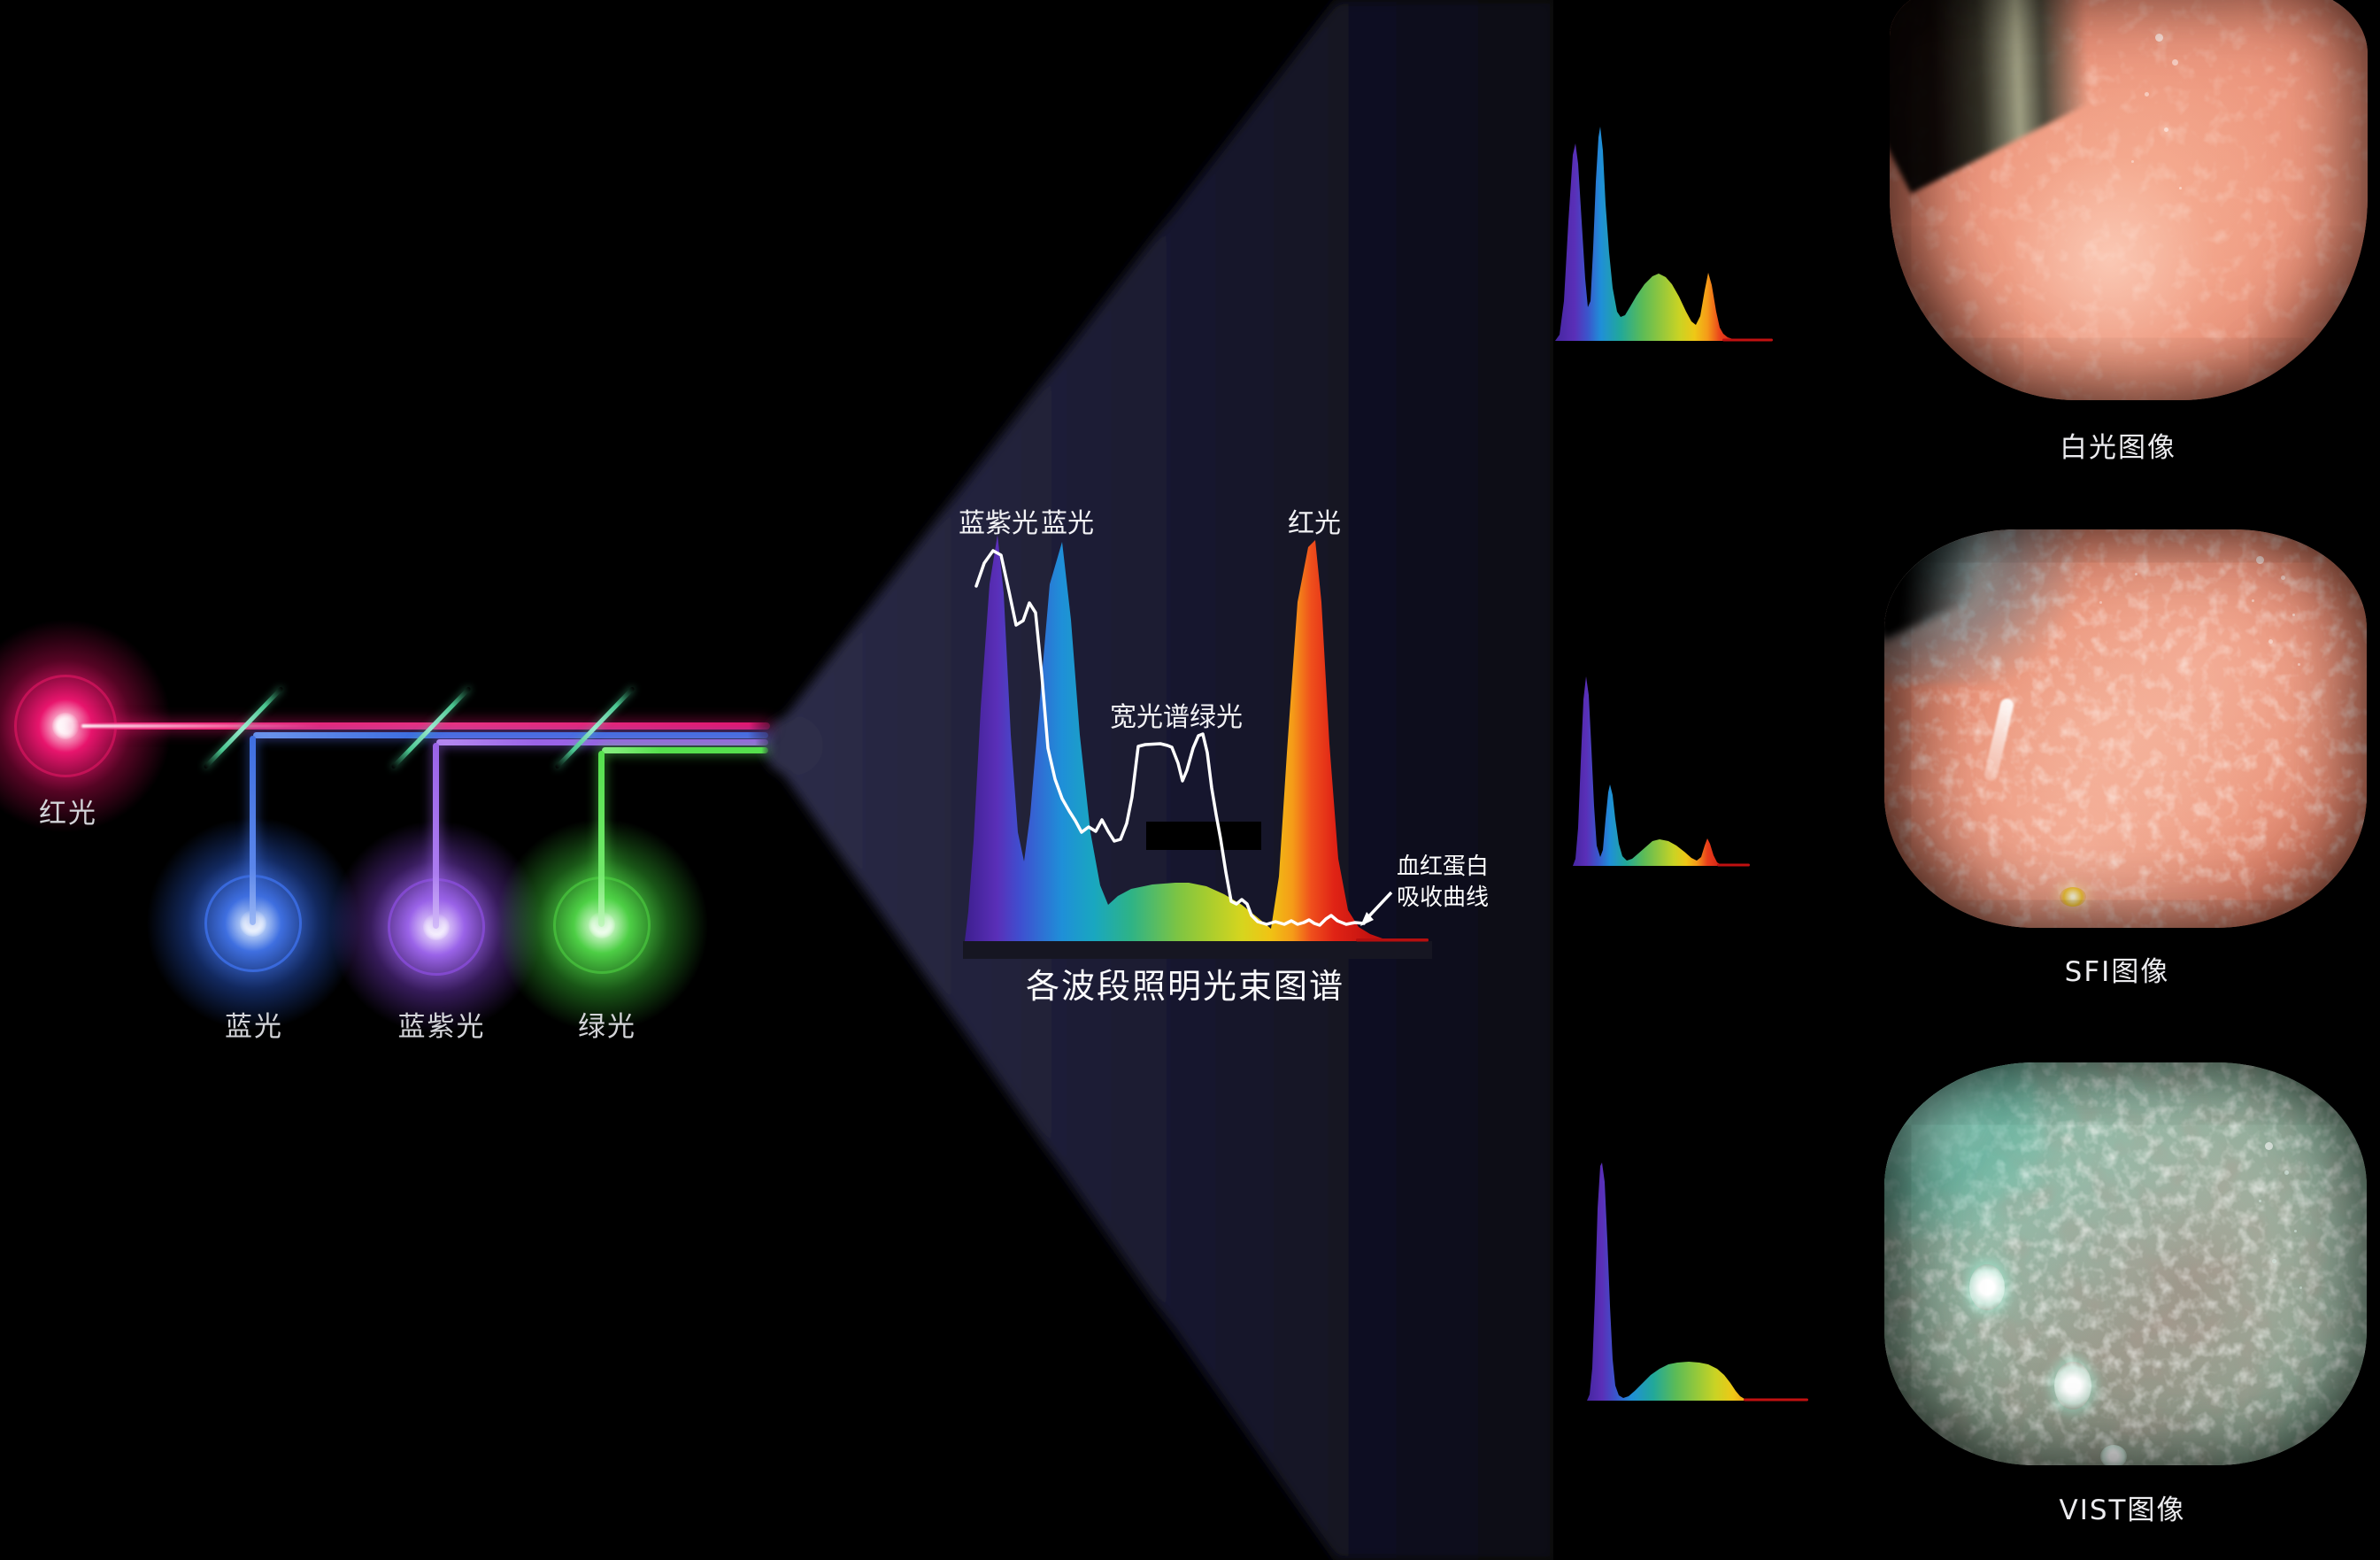  I want to click on illumination-spectrum-chart, so click(1197, 747).